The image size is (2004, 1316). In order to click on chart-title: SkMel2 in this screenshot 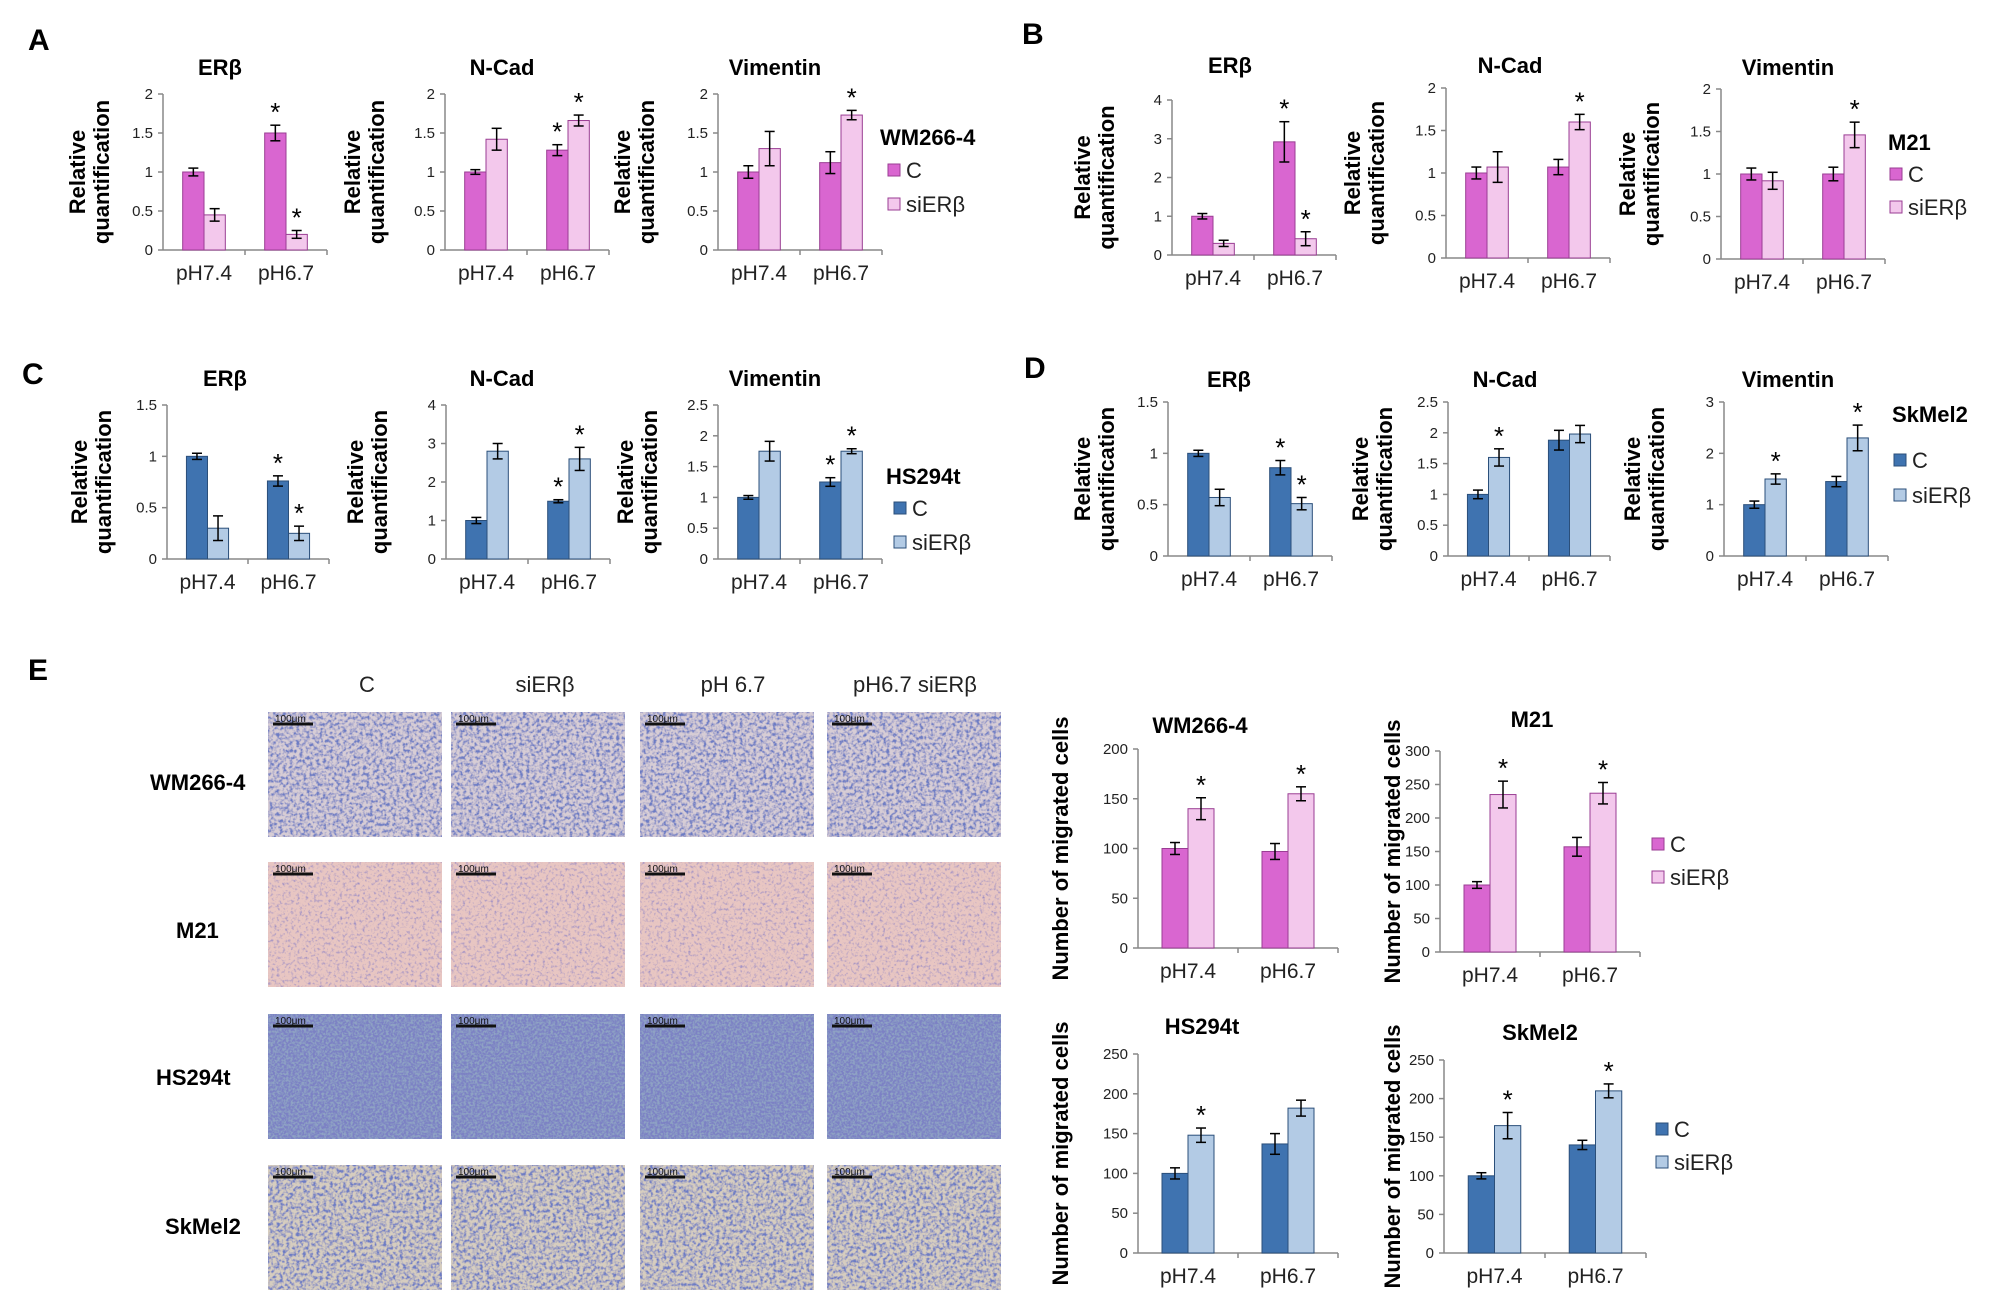, I will do `click(1540, 1032)`.